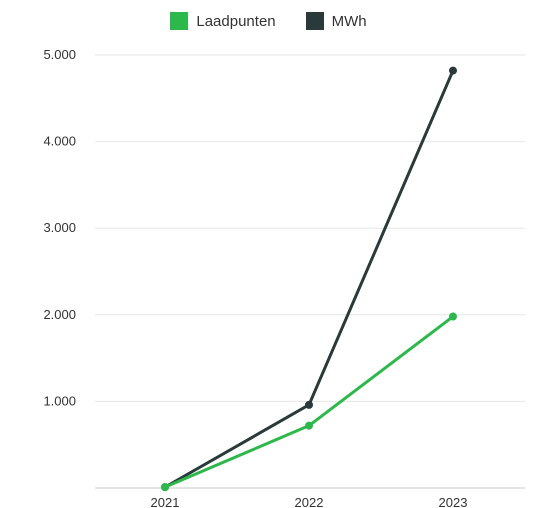  I want to click on legend-label-mwh: MWh, so click(349, 21).